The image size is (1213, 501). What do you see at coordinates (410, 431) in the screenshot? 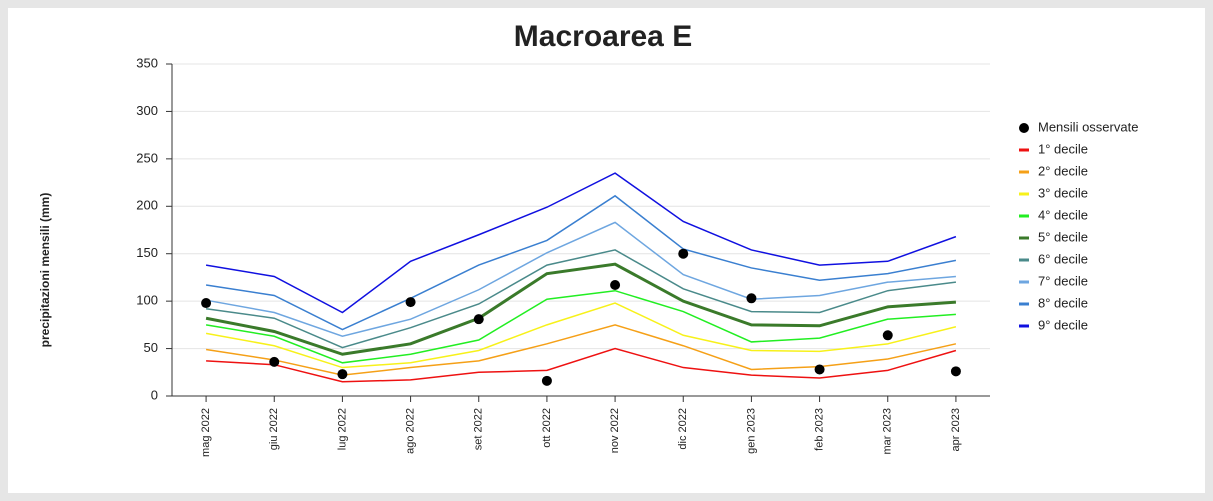
I see `x-tick-label: ago 2022` at bounding box center [410, 431].